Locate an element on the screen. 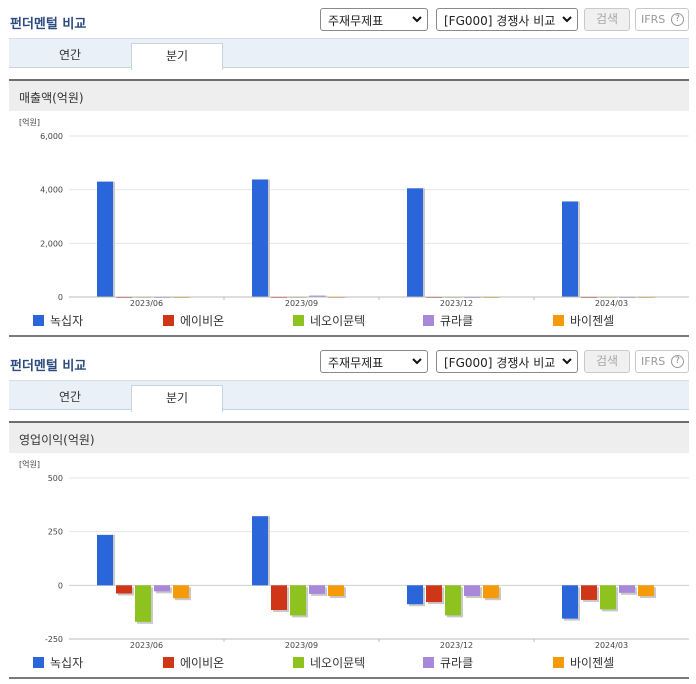 The height and width of the screenshot is (684, 696). y-unit-label: [억원] is located at coordinates (29, 464).